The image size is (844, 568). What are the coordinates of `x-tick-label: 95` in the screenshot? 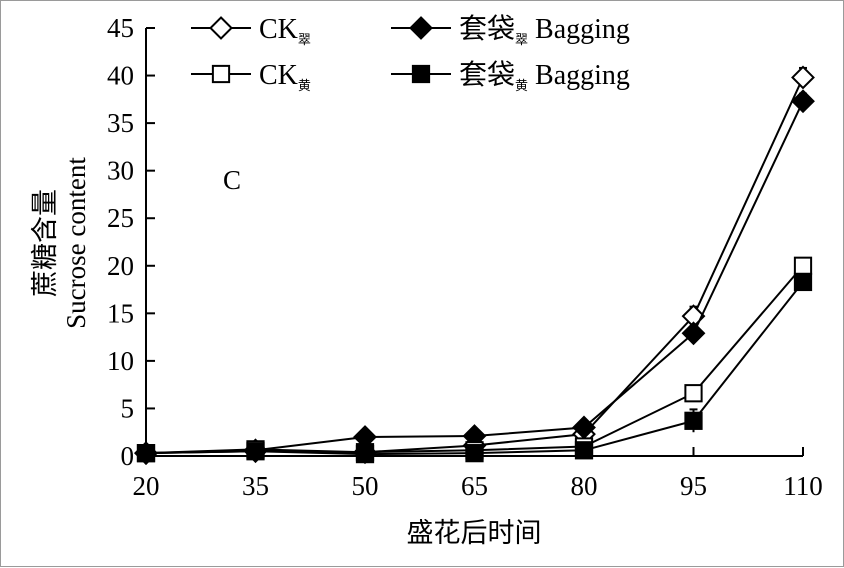 It's located at (693, 486).